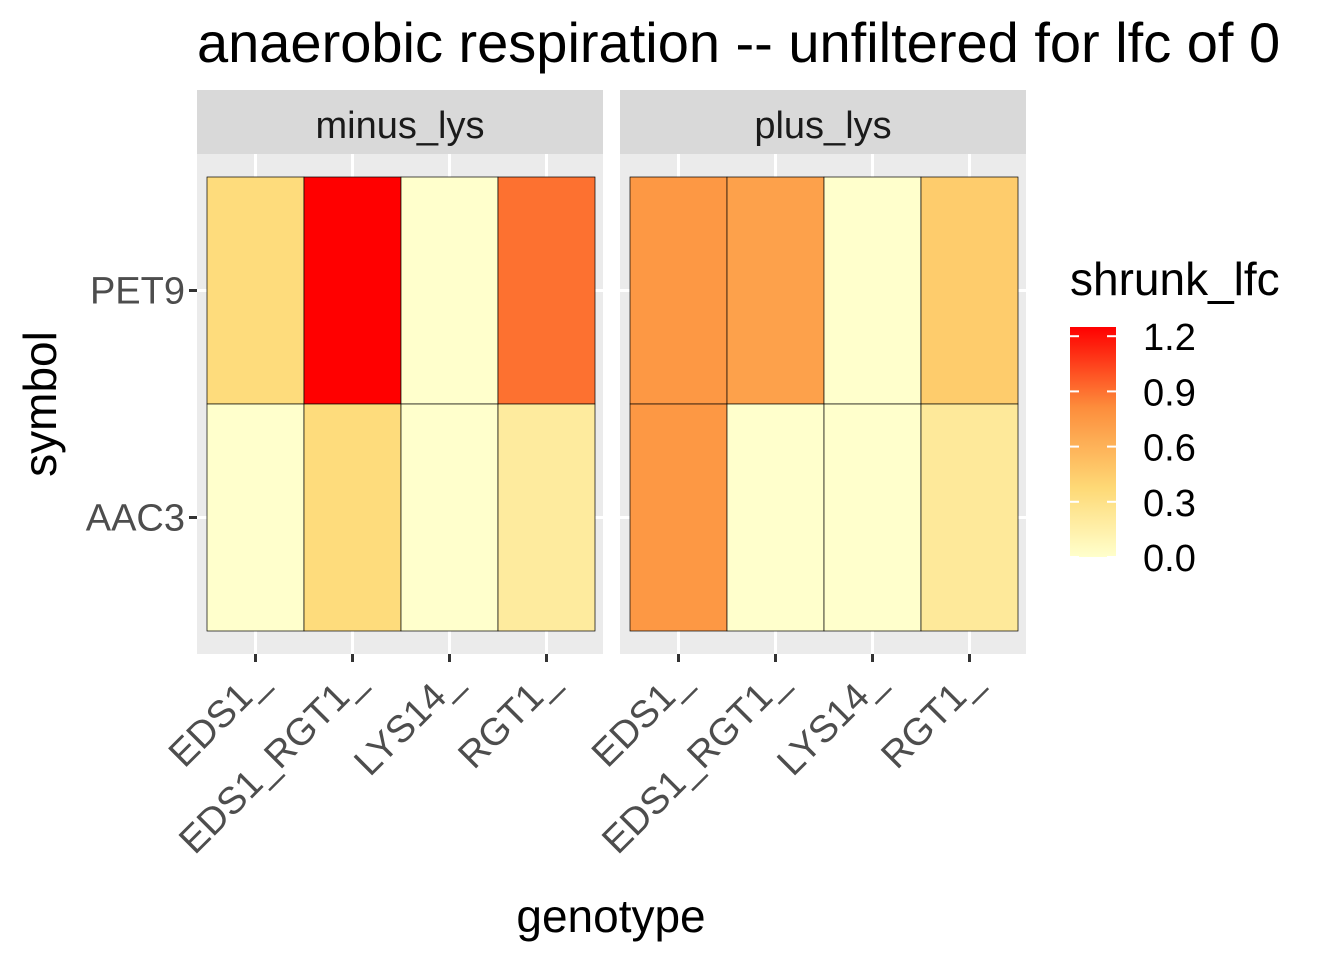 This screenshot has width=1344, height=960. Describe the element at coordinates (1169, 559) in the screenshot. I see `legend-tick-label: 0.0` at that location.